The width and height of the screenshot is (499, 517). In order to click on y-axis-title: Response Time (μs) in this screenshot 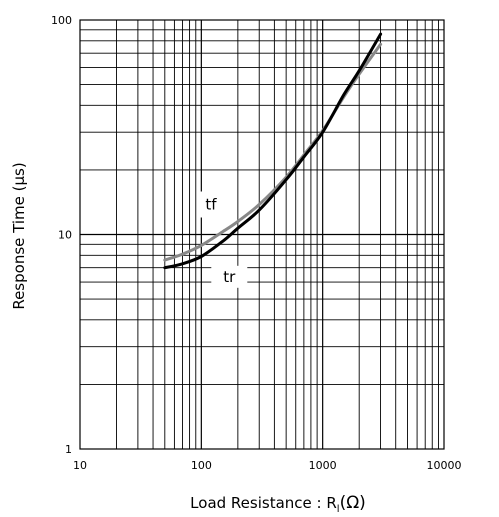, I will do `click(19, 235)`.